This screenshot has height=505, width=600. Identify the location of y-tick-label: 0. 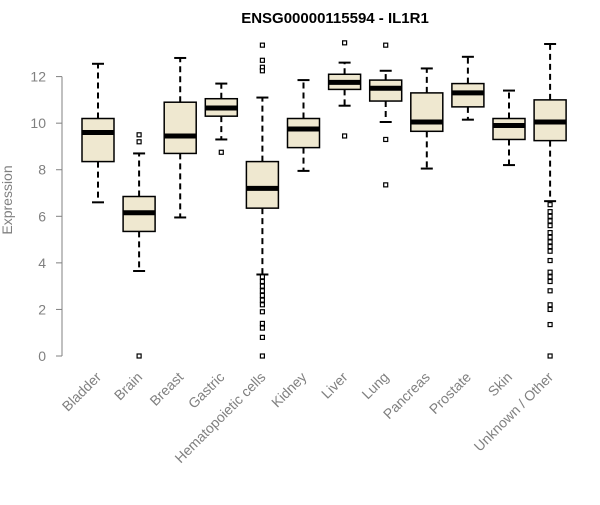
(42, 356).